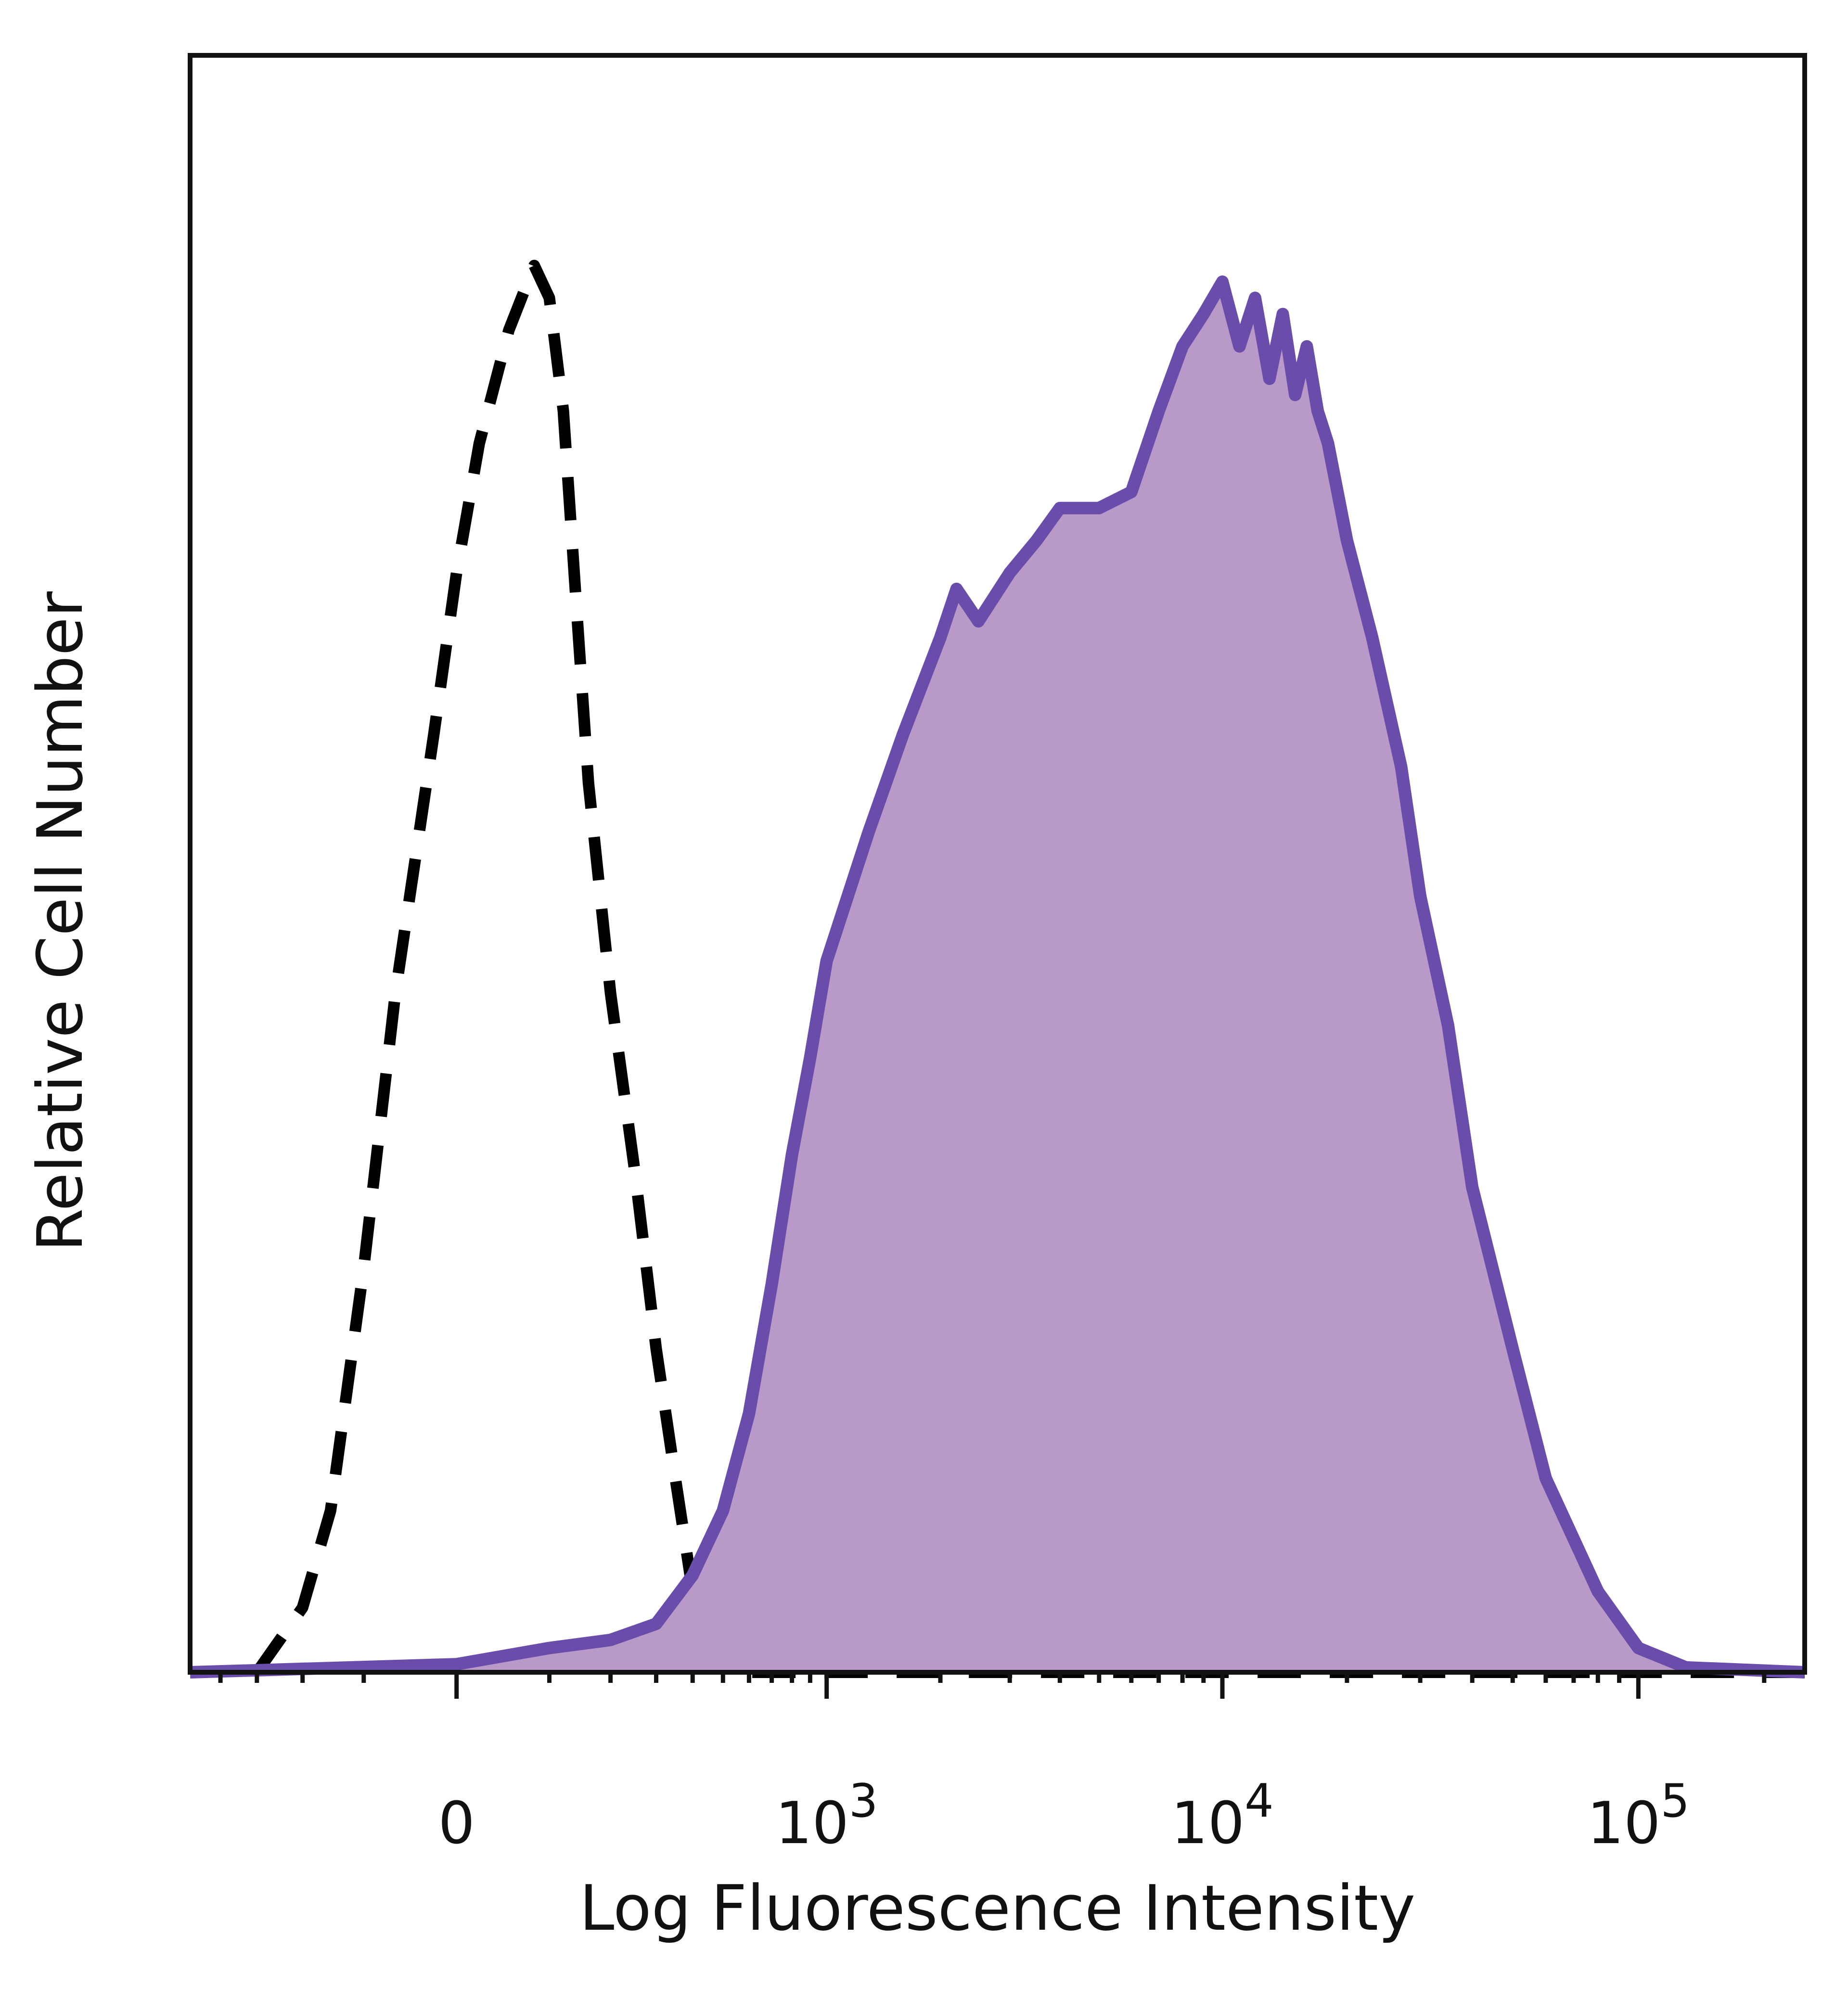 The image size is (1848, 2000). I want to click on y-axis-title-group: Relative Cell Number, so click(60, 921).